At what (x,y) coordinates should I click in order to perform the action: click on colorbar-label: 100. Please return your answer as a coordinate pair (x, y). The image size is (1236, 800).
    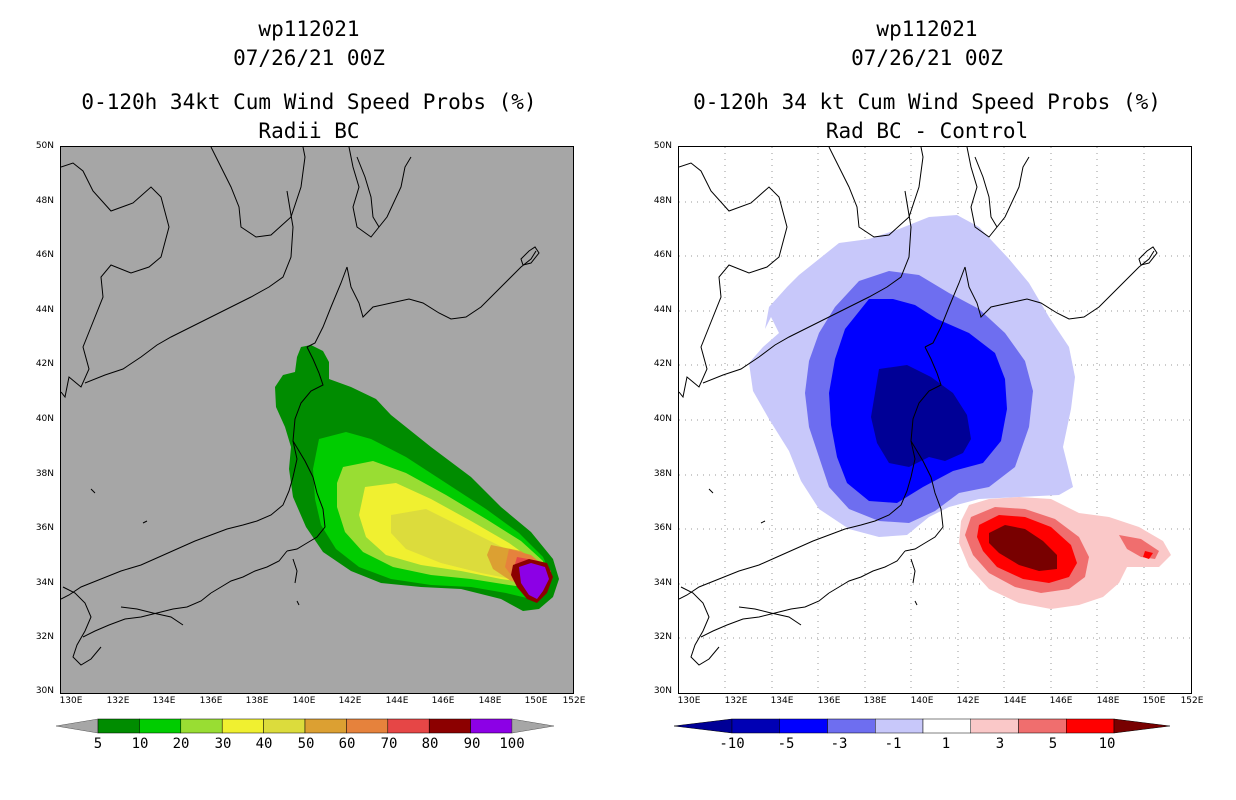
    Looking at the image, I should click on (512, 744).